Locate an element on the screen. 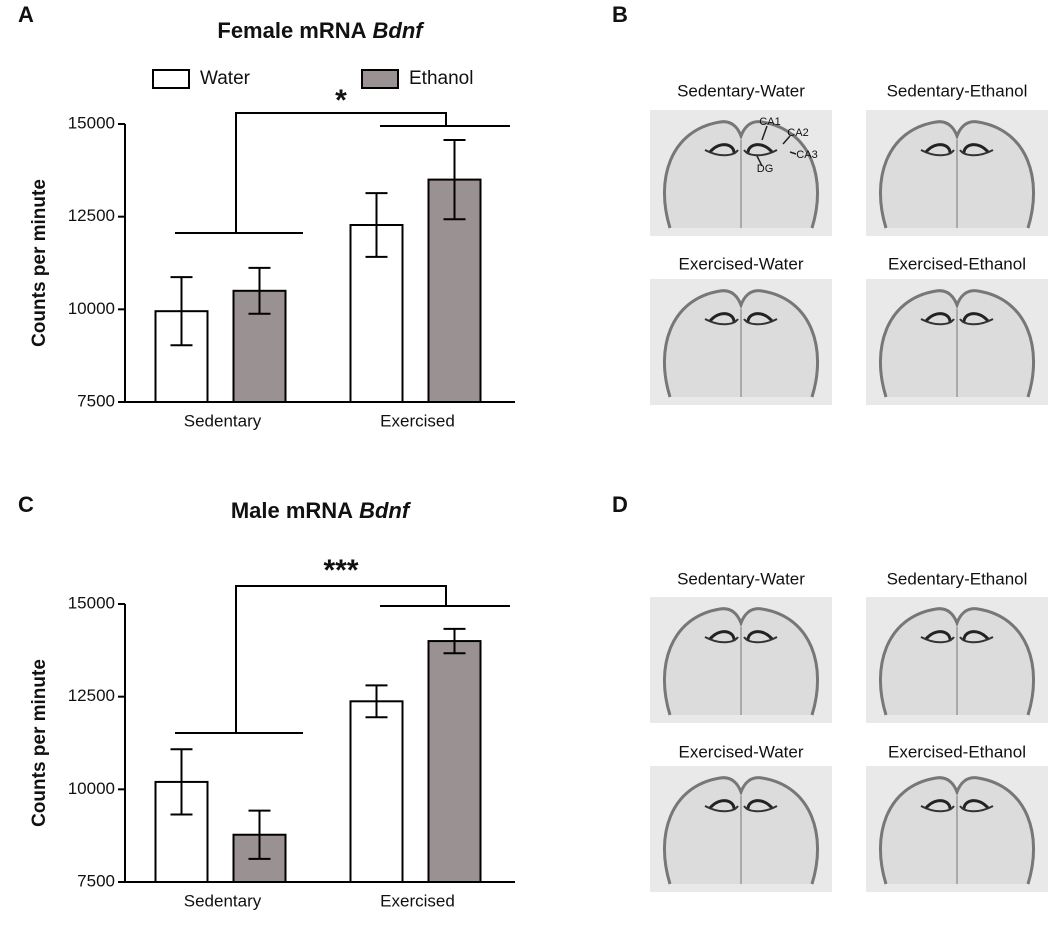  panel-label: A is located at coordinates (26, 14).